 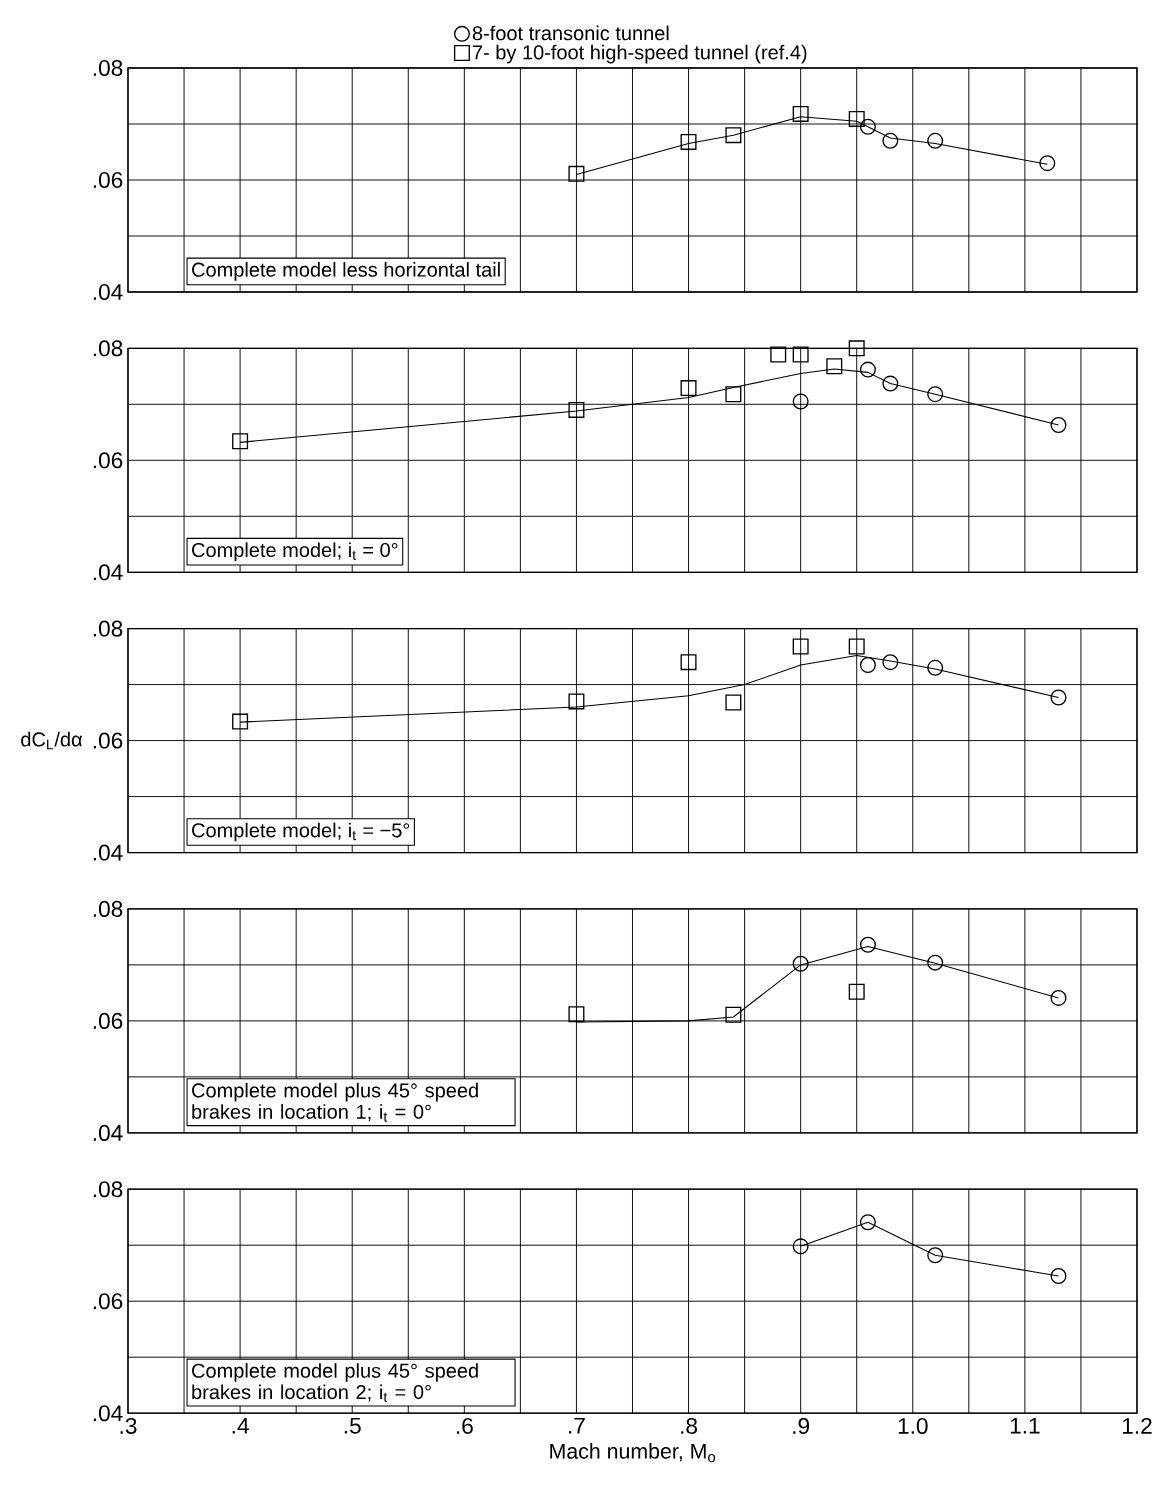 I want to click on x-tick-label: 1.1, so click(x=1025, y=1425).